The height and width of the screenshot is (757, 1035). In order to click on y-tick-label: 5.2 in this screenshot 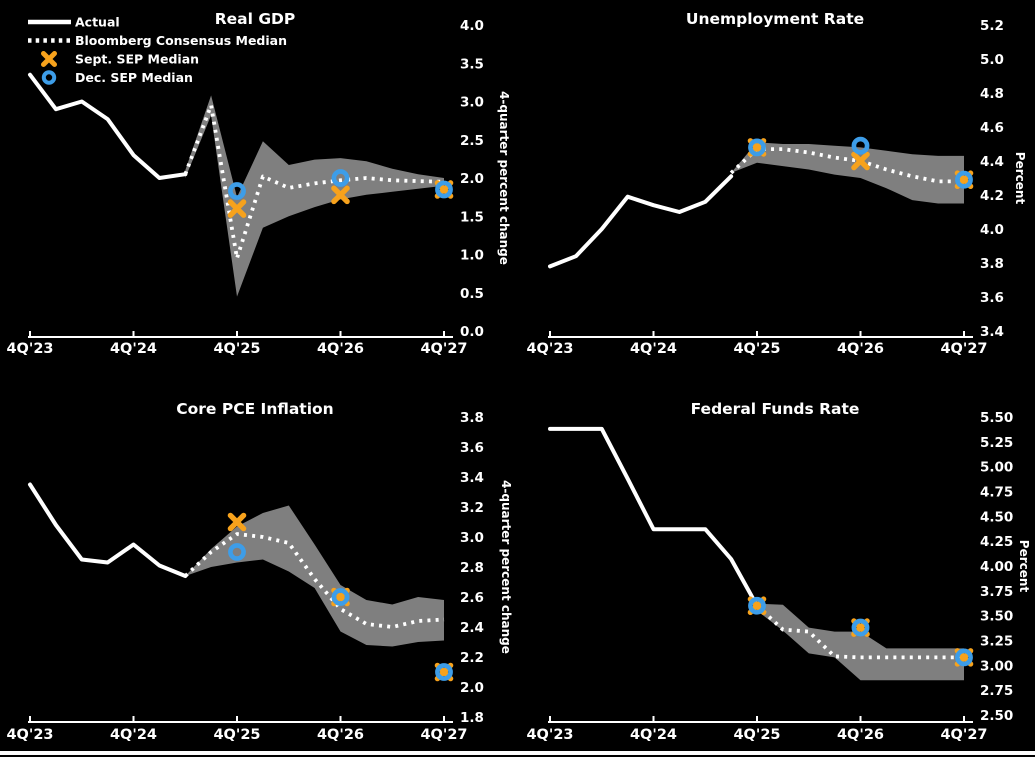, I will do `click(992, 26)`.